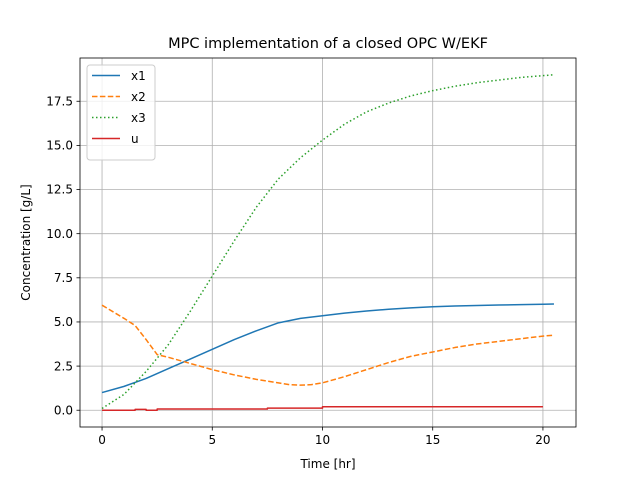 The height and width of the screenshot is (480, 640). Describe the element at coordinates (63, 278) in the screenshot. I see `y-tick-label: 7.5` at that location.